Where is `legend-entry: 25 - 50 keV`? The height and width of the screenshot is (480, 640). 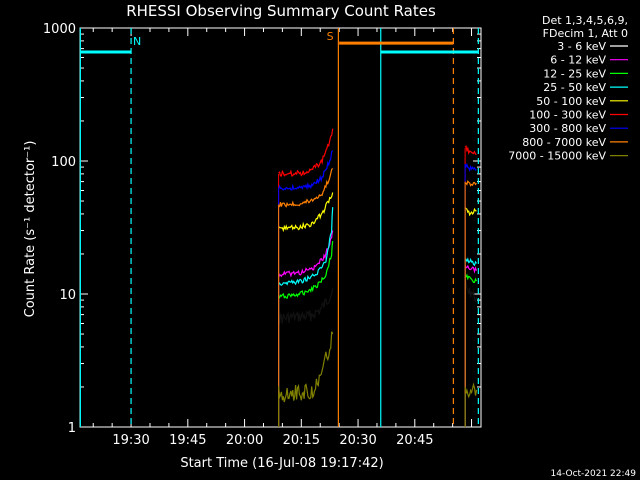 legend-entry: 25 - 50 keV is located at coordinates (574, 87).